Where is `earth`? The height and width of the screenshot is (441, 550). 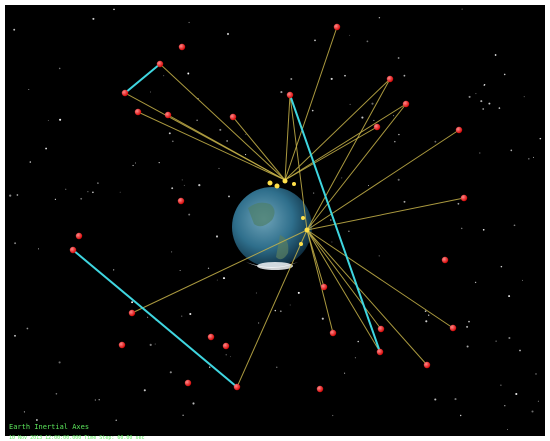
earth is located at coordinates (272, 228).